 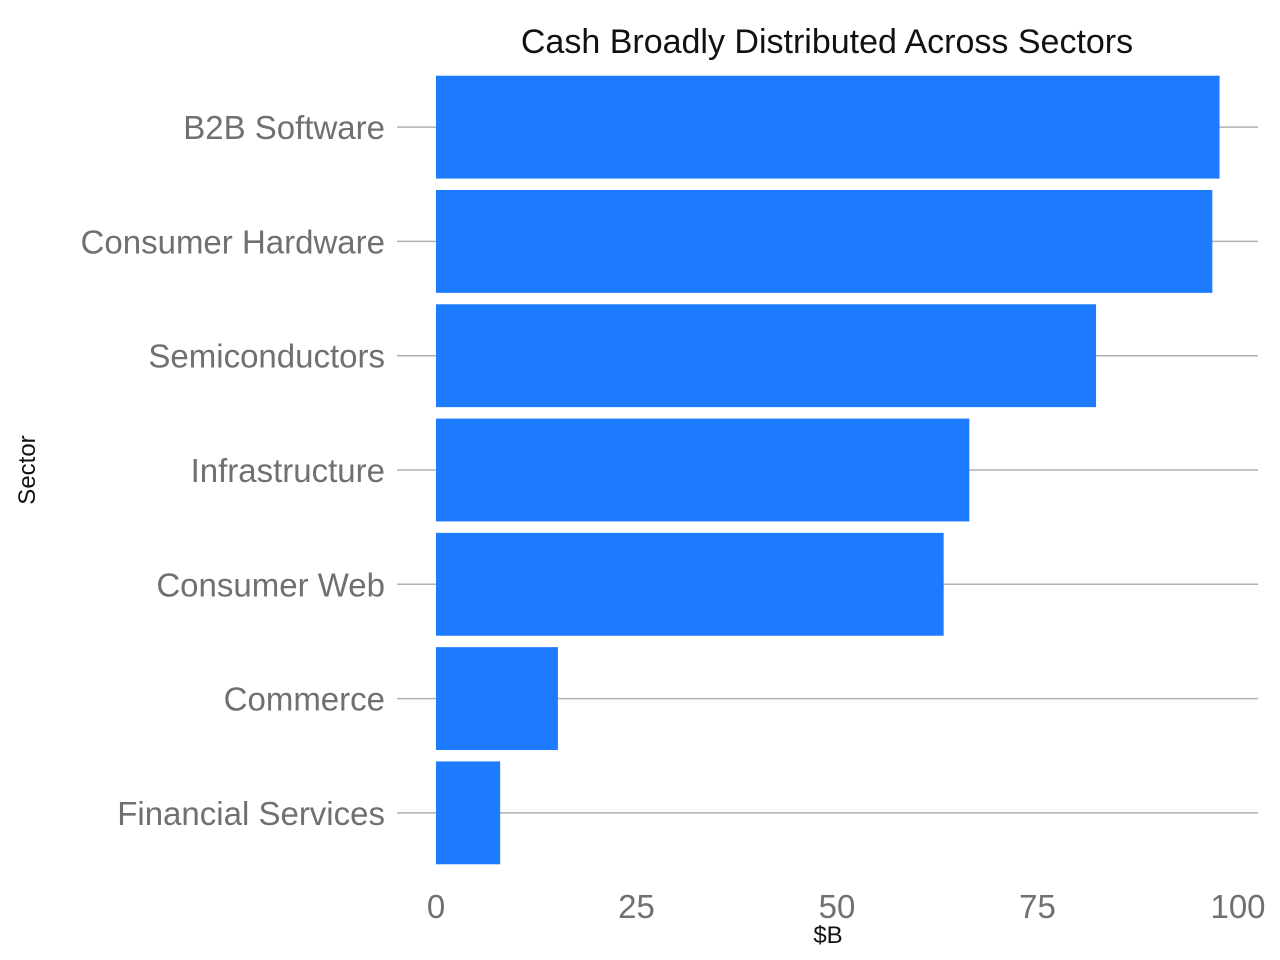 What do you see at coordinates (1237, 906) in the screenshot?
I see `x-tick-label: 100` at bounding box center [1237, 906].